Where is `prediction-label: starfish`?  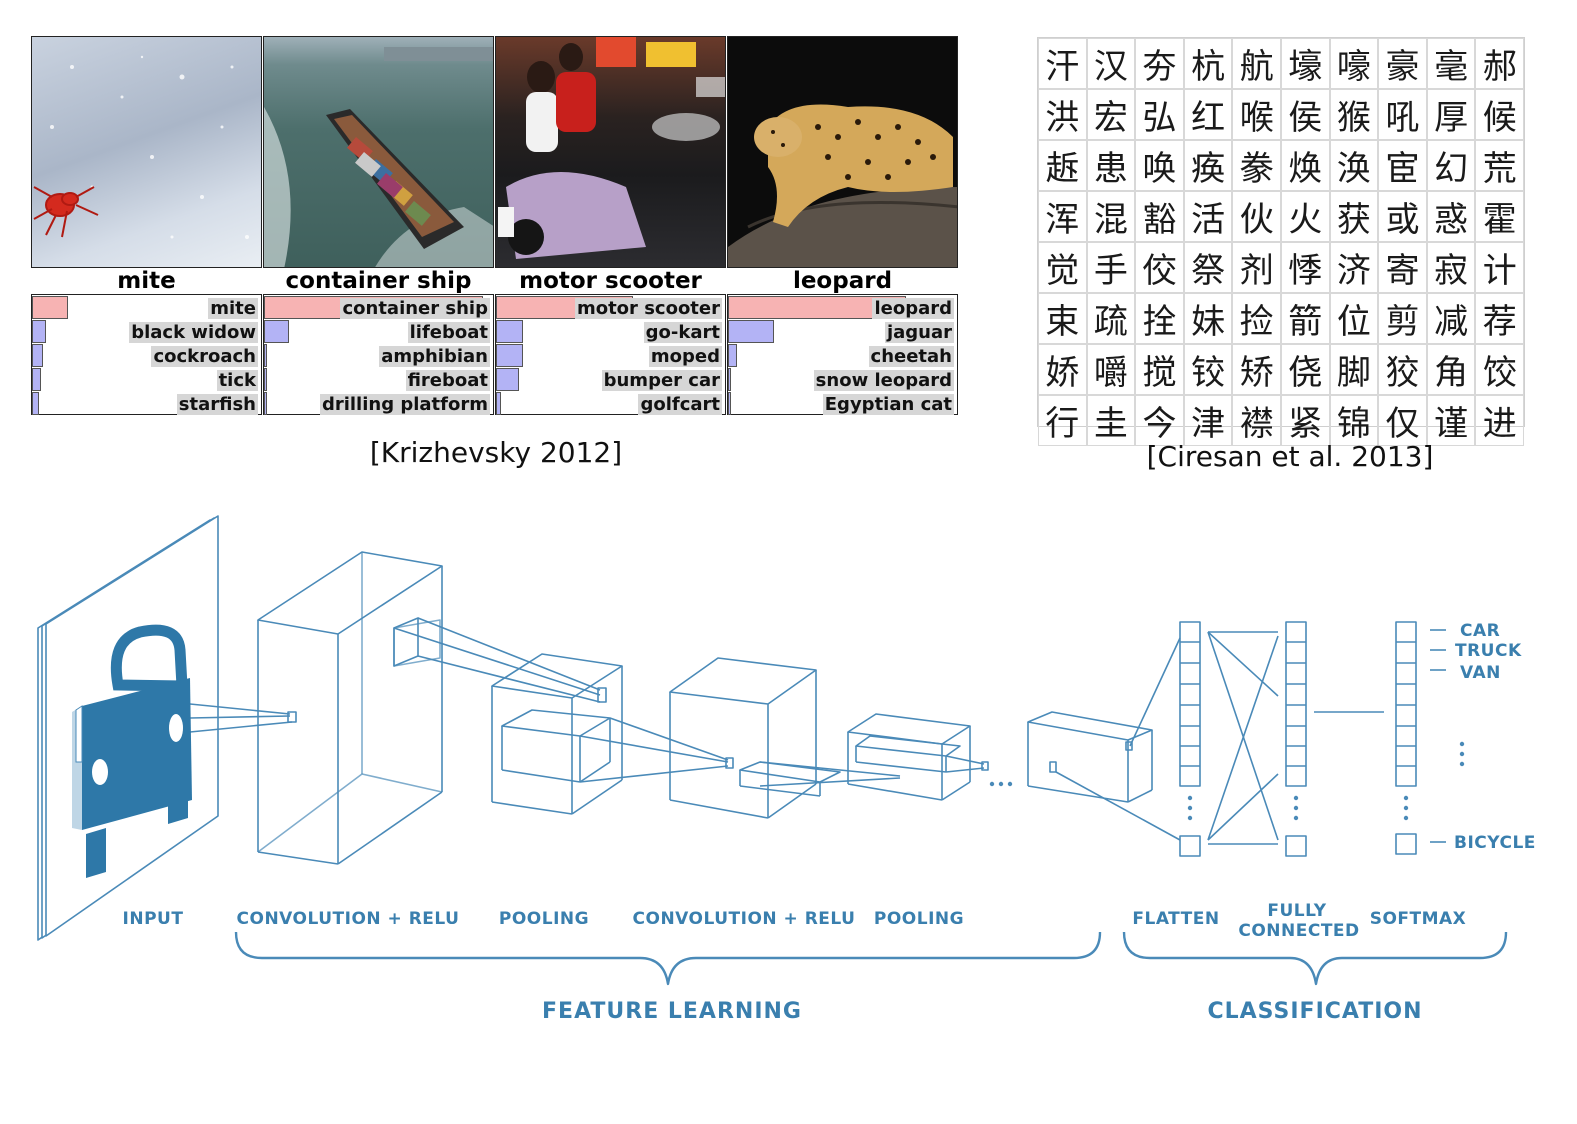
prediction-label: starfish is located at coordinates (217, 404).